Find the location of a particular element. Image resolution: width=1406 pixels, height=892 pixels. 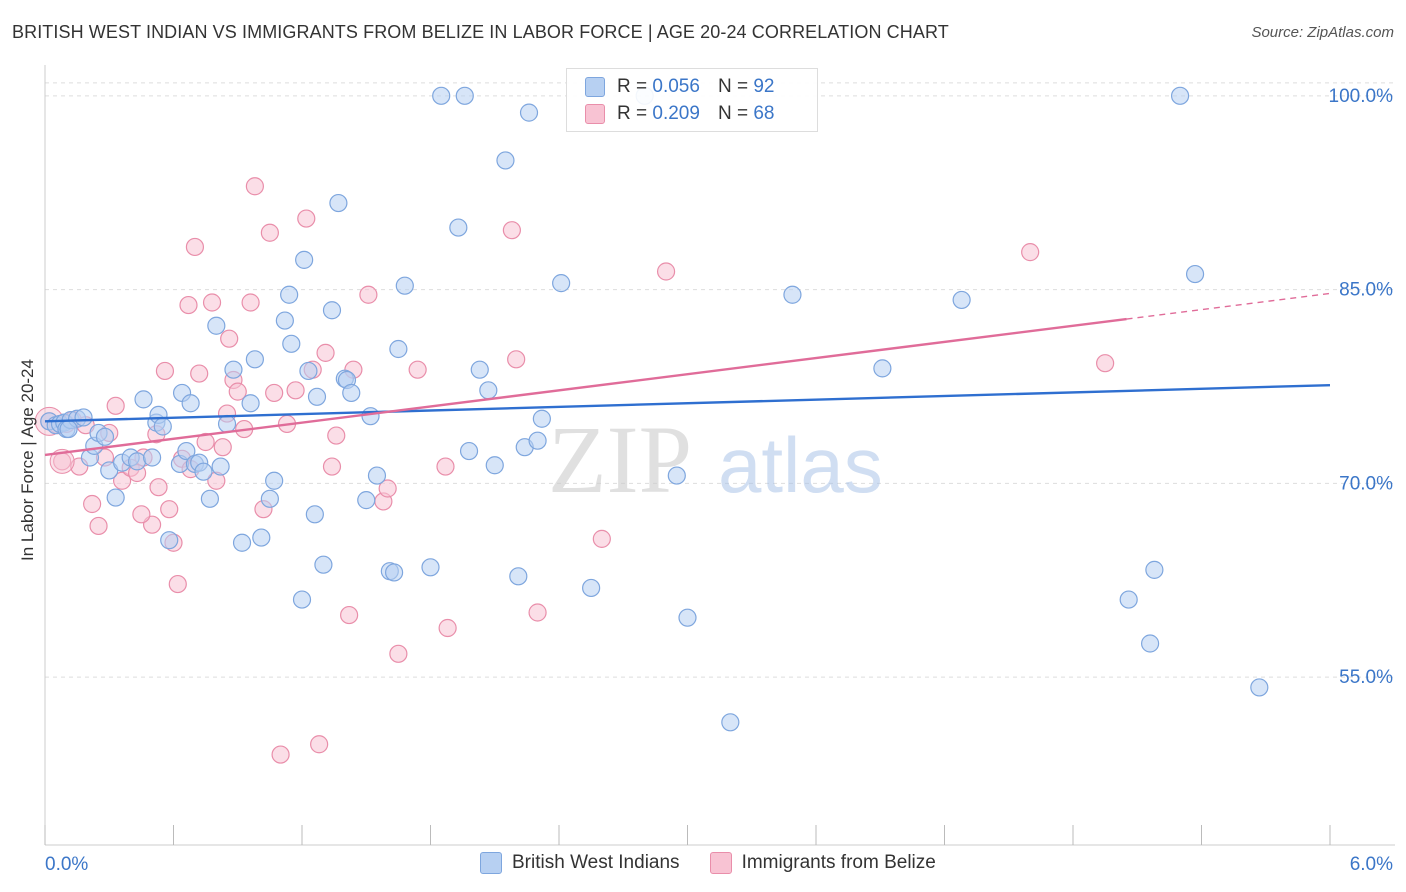

watermark-zip: ZIP is located at coordinates (620, 459).